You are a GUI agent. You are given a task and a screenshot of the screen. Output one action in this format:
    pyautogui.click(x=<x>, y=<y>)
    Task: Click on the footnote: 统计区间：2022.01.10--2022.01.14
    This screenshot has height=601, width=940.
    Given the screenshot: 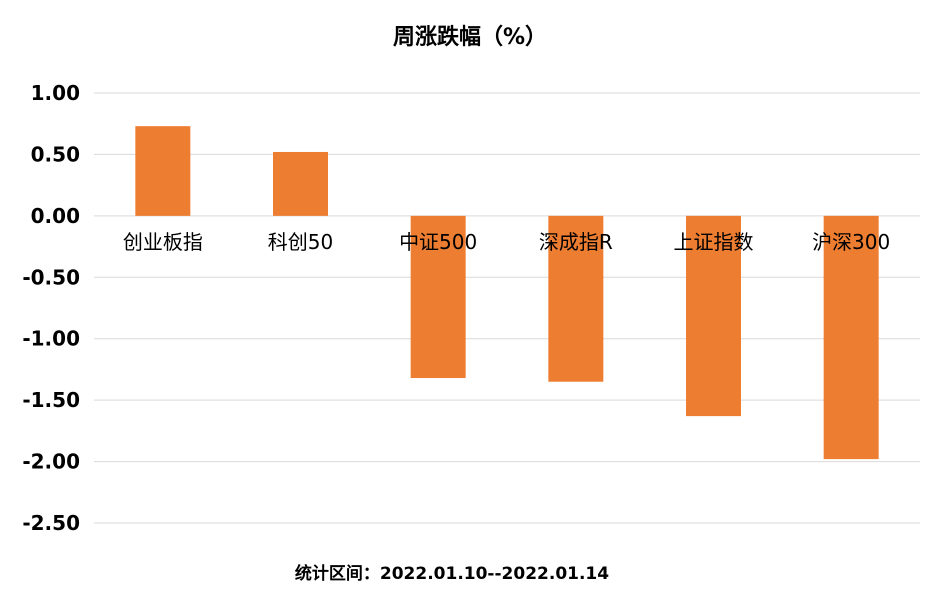 What is the action you would take?
    pyautogui.click(x=452, y=573)
    